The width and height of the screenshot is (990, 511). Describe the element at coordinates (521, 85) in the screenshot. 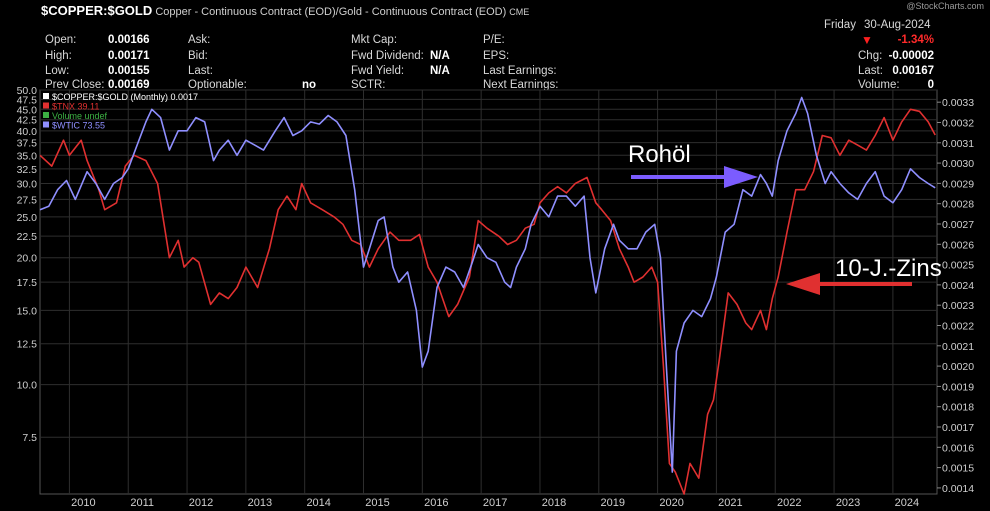

I see `next-earnings-label: Next Earnings:` at that location.